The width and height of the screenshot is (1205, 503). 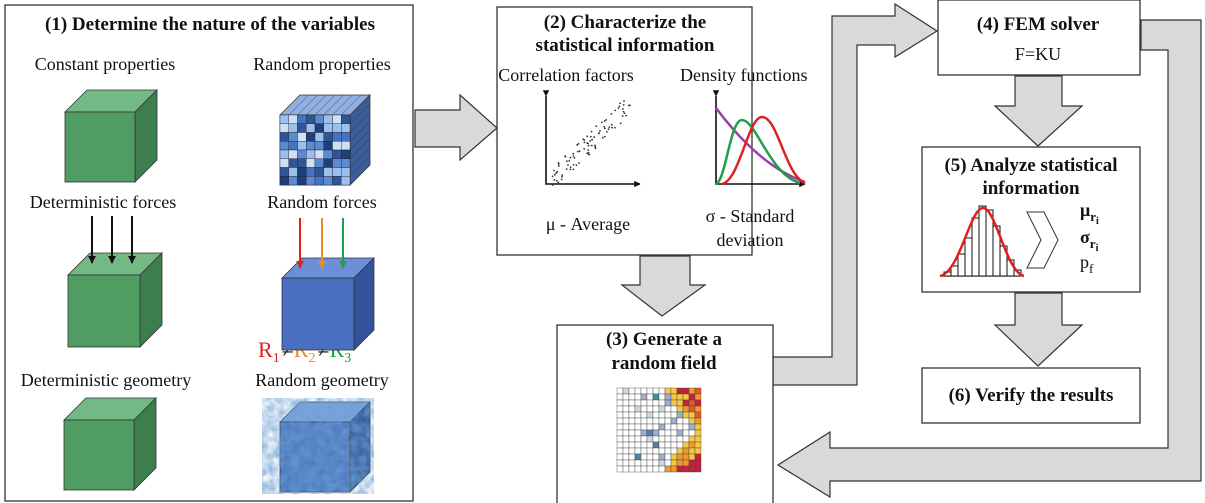 I want to click on caption: σ - Standard, so click(x=750, y=216).